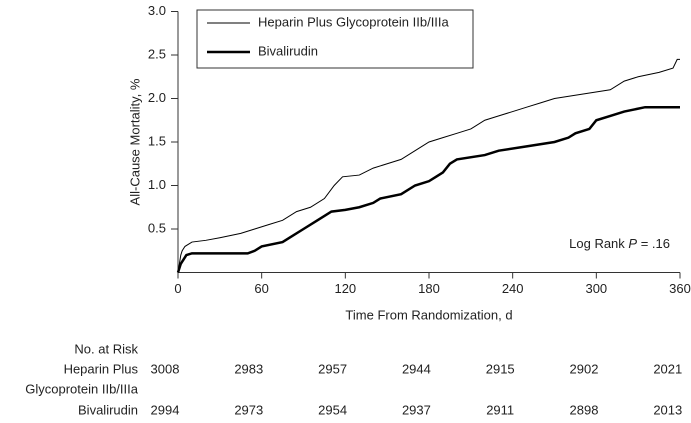 The width and height of the screenshot is (691, 423). What do you see at coordinates (157, 184) in the screenshot?
I see `y-tick-label: 1.0` at bounding box center [157, 184].